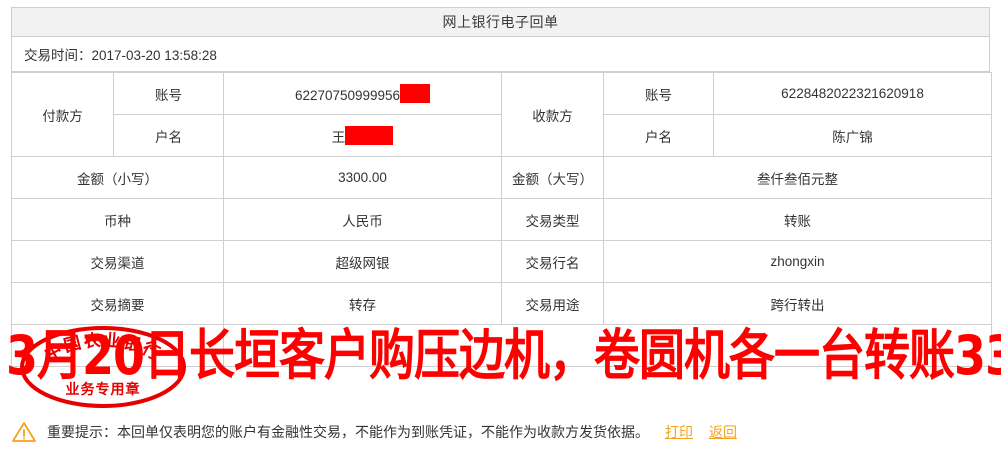  I want to click on transaction-bank-value: zhongxin, so click(797, 261).